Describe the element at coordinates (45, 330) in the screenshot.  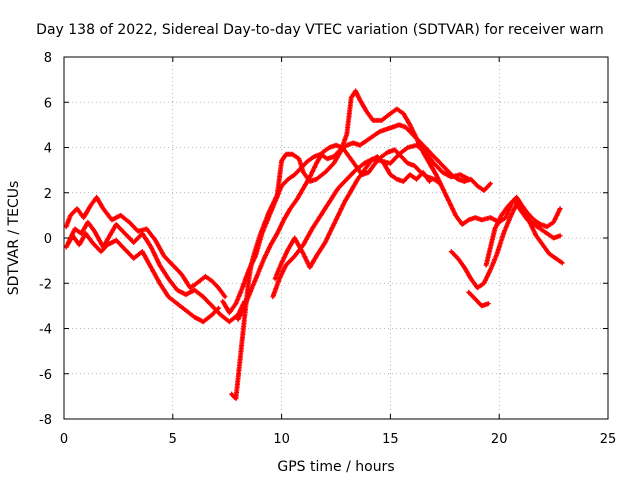
I see `y-tick-label: -4` at that location.